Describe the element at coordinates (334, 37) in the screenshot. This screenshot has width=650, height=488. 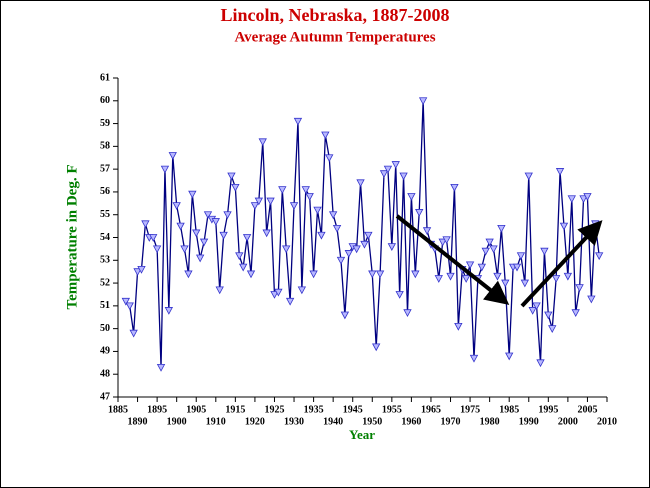
I see `chart-subtitle: Average Autumn Temperatures` at that location.